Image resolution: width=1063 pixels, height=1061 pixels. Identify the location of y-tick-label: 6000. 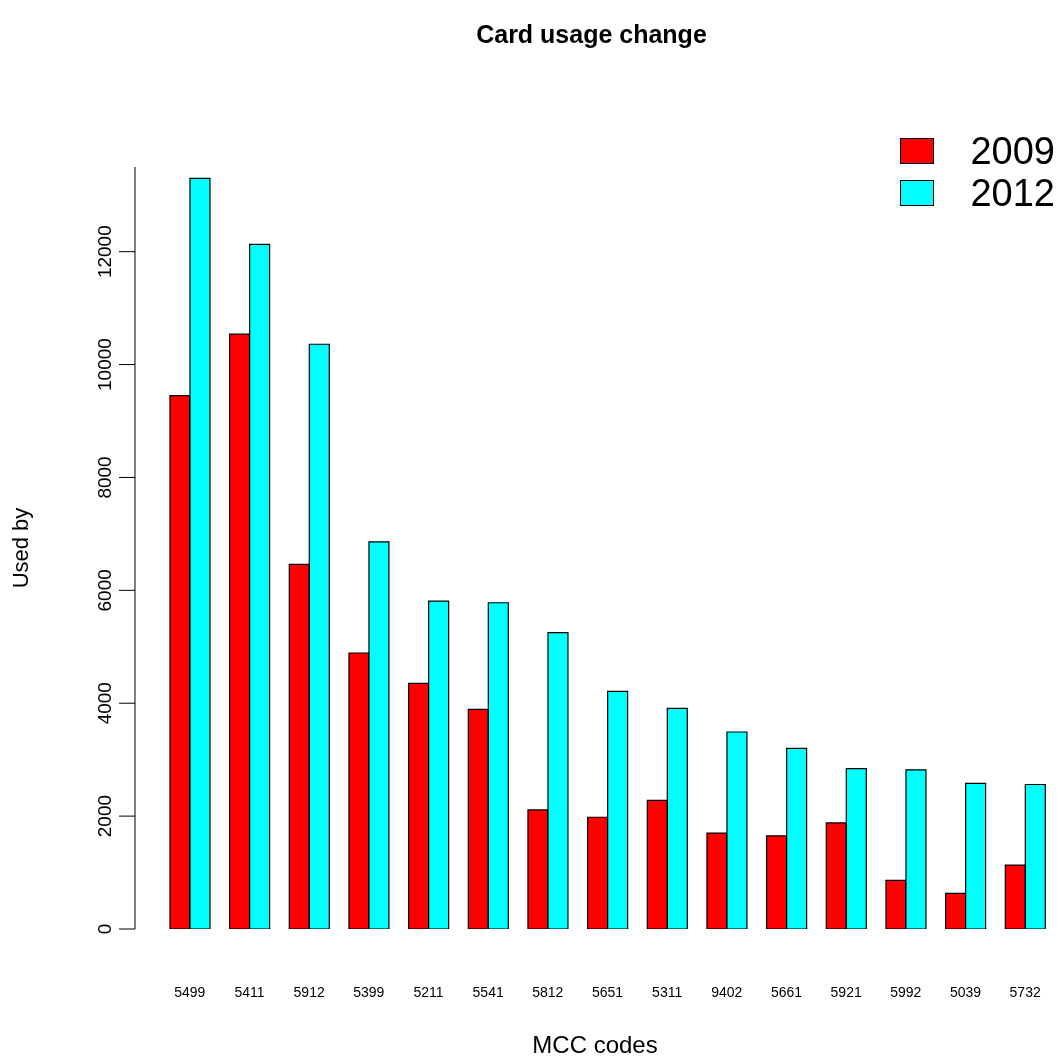
(104, 590).